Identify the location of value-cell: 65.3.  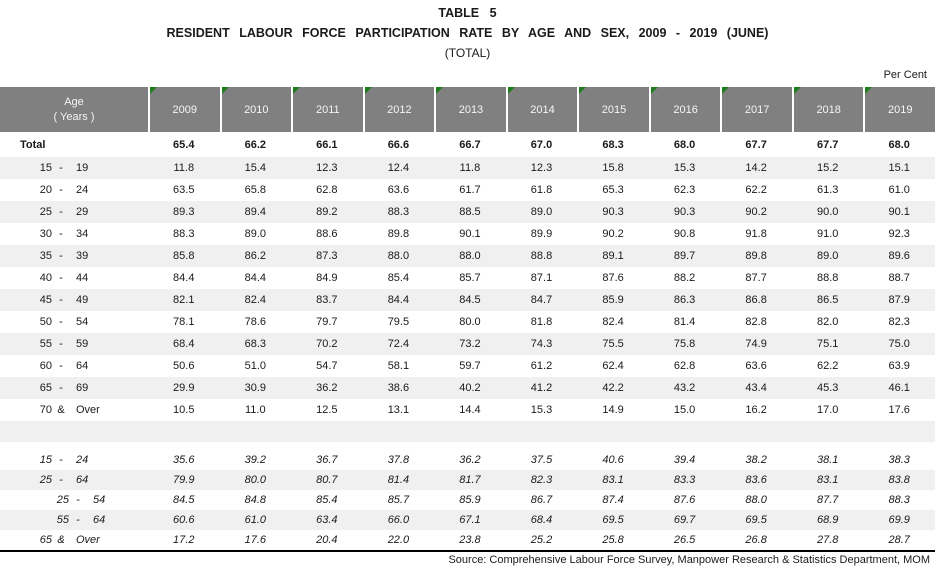
(613, 190).